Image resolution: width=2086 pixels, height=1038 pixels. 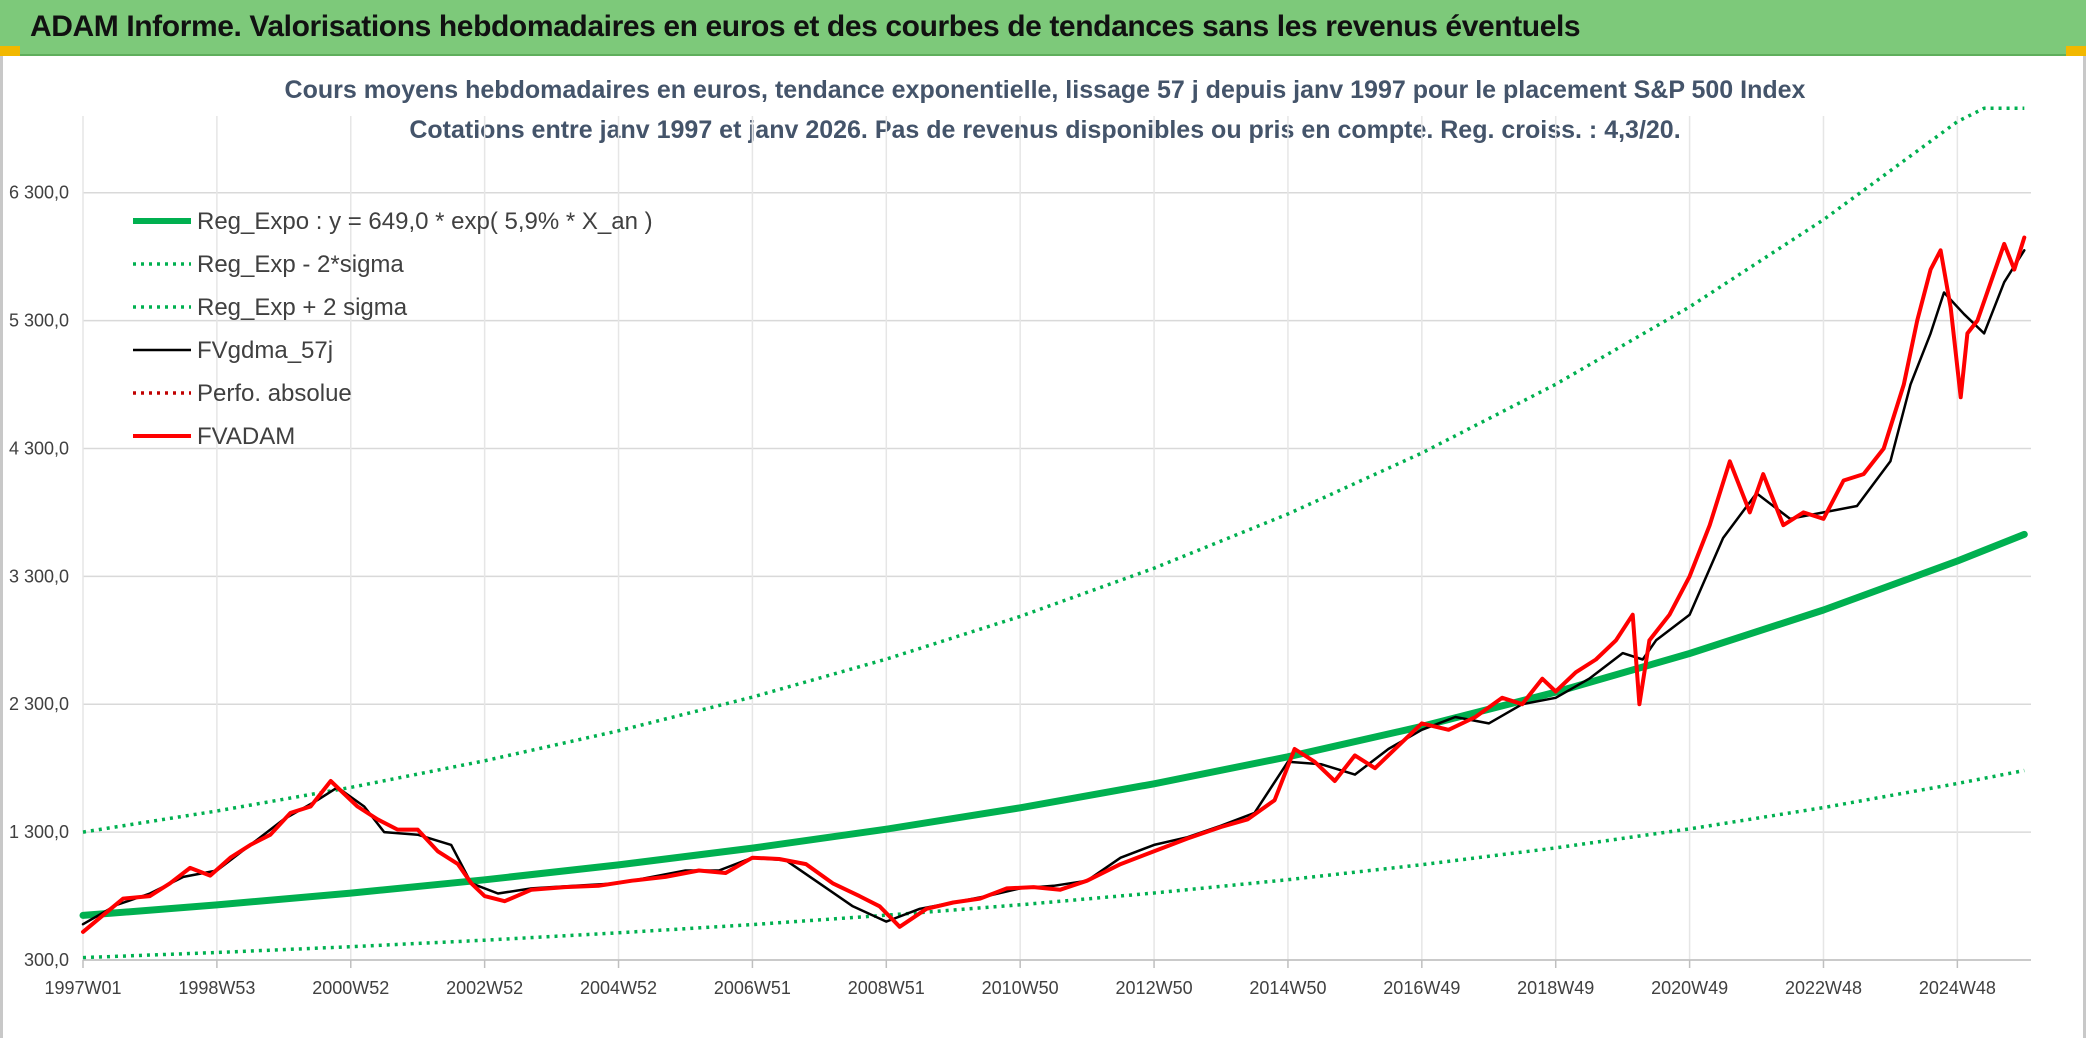 I want to click on x-tick-label: 2002W52, so click(x=484, y=988).